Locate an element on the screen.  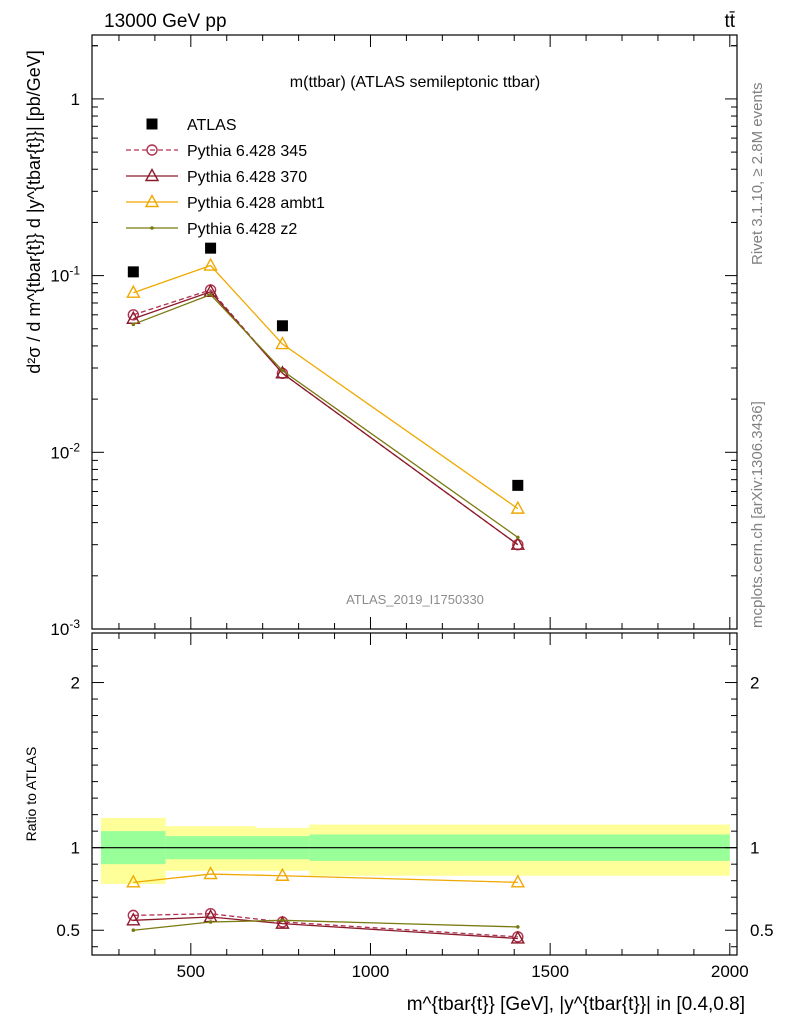
y-tick-label: 1 is located at coordinates (75, 99).